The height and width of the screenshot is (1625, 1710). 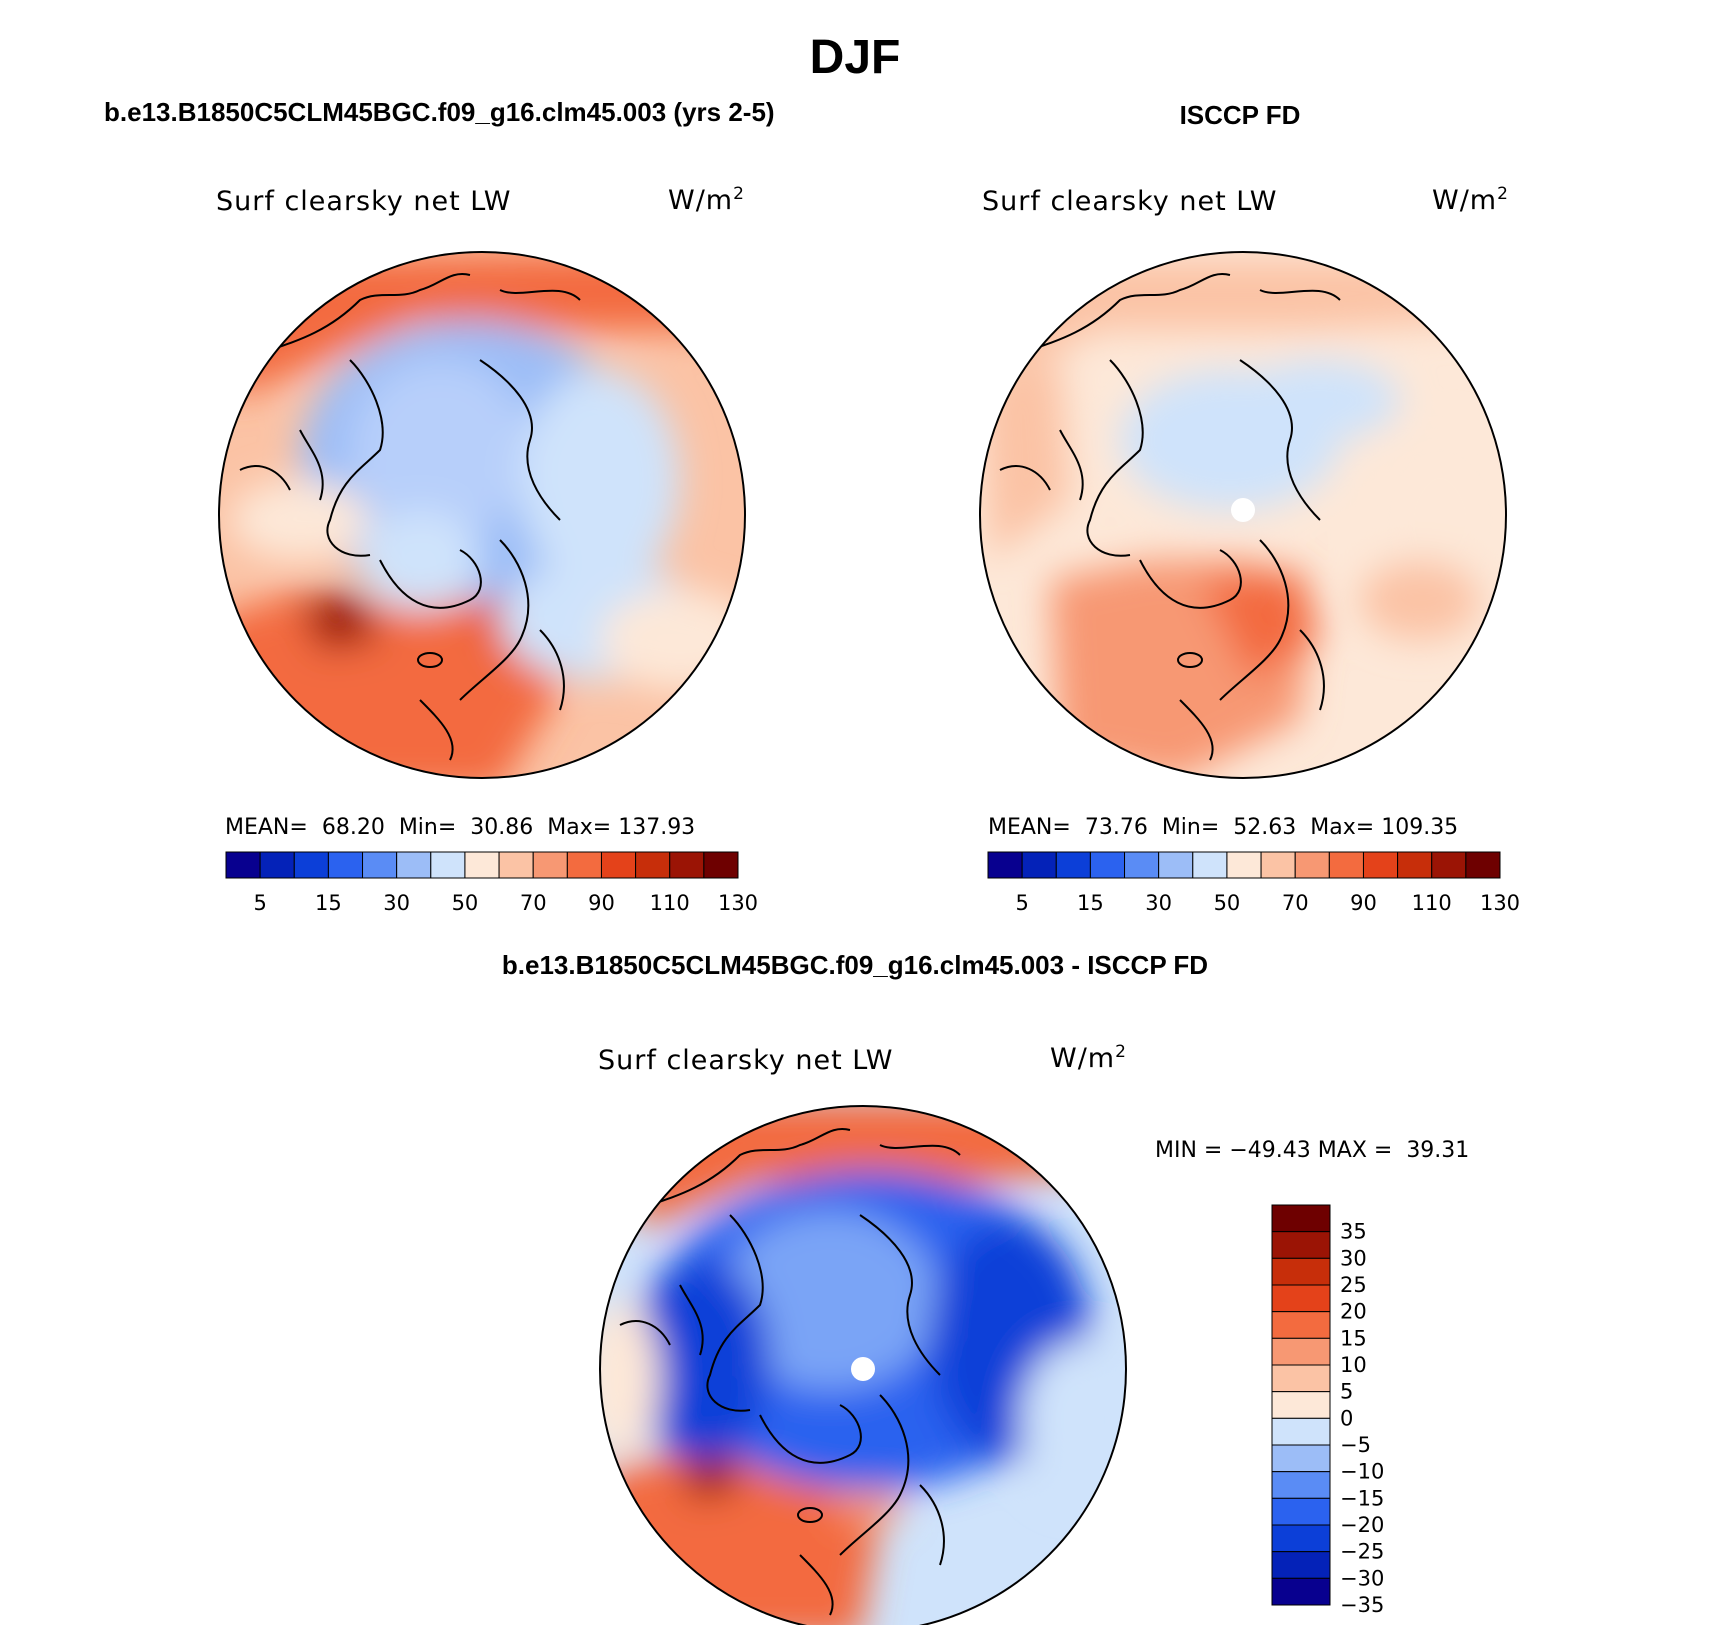 What do you see at coordinates (396, 903) in the screenshot?
I see `model-colorbar-tick-label: 30` at bounding box center [396, 903].